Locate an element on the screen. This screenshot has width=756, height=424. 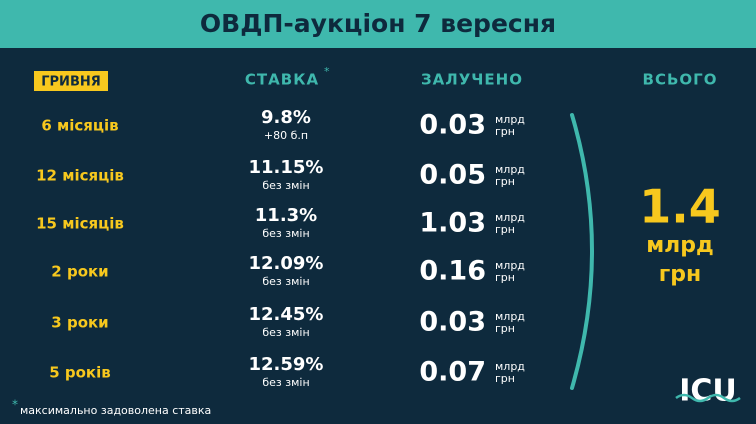
logo: ICU is located at coordinates (708, 391).